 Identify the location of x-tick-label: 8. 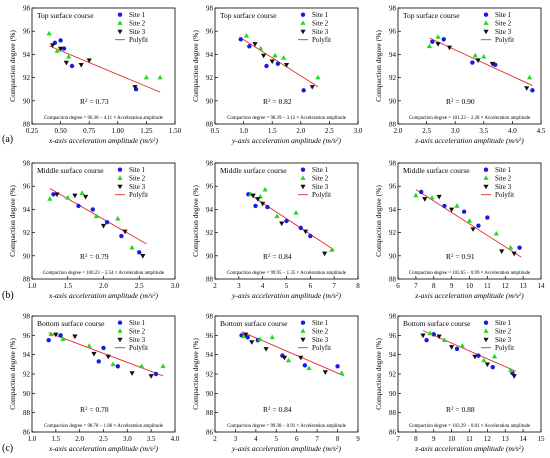
(358, 286).